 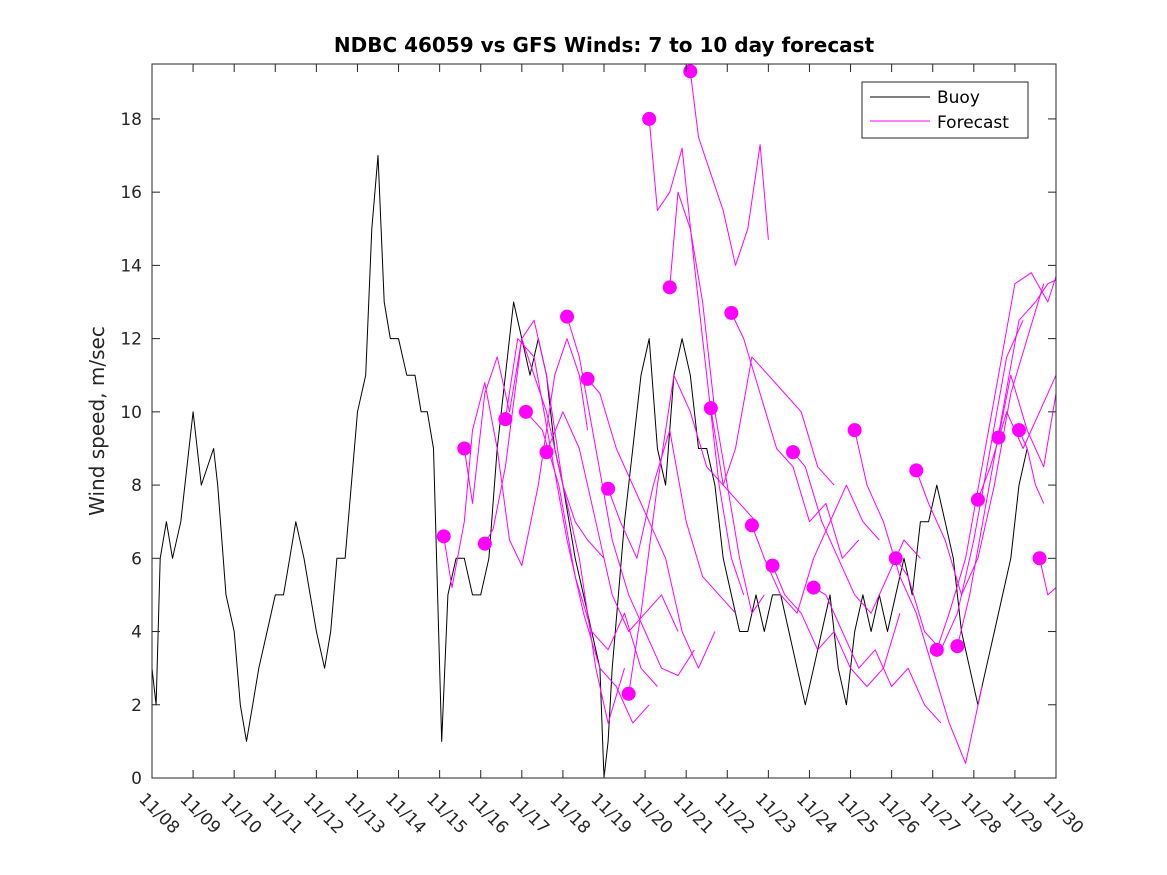 What do you see at coordinates (97, 421) in the screenshot?
I see `y-axis-label: Wind speed, m/sec` at bounding box center [97, 421].